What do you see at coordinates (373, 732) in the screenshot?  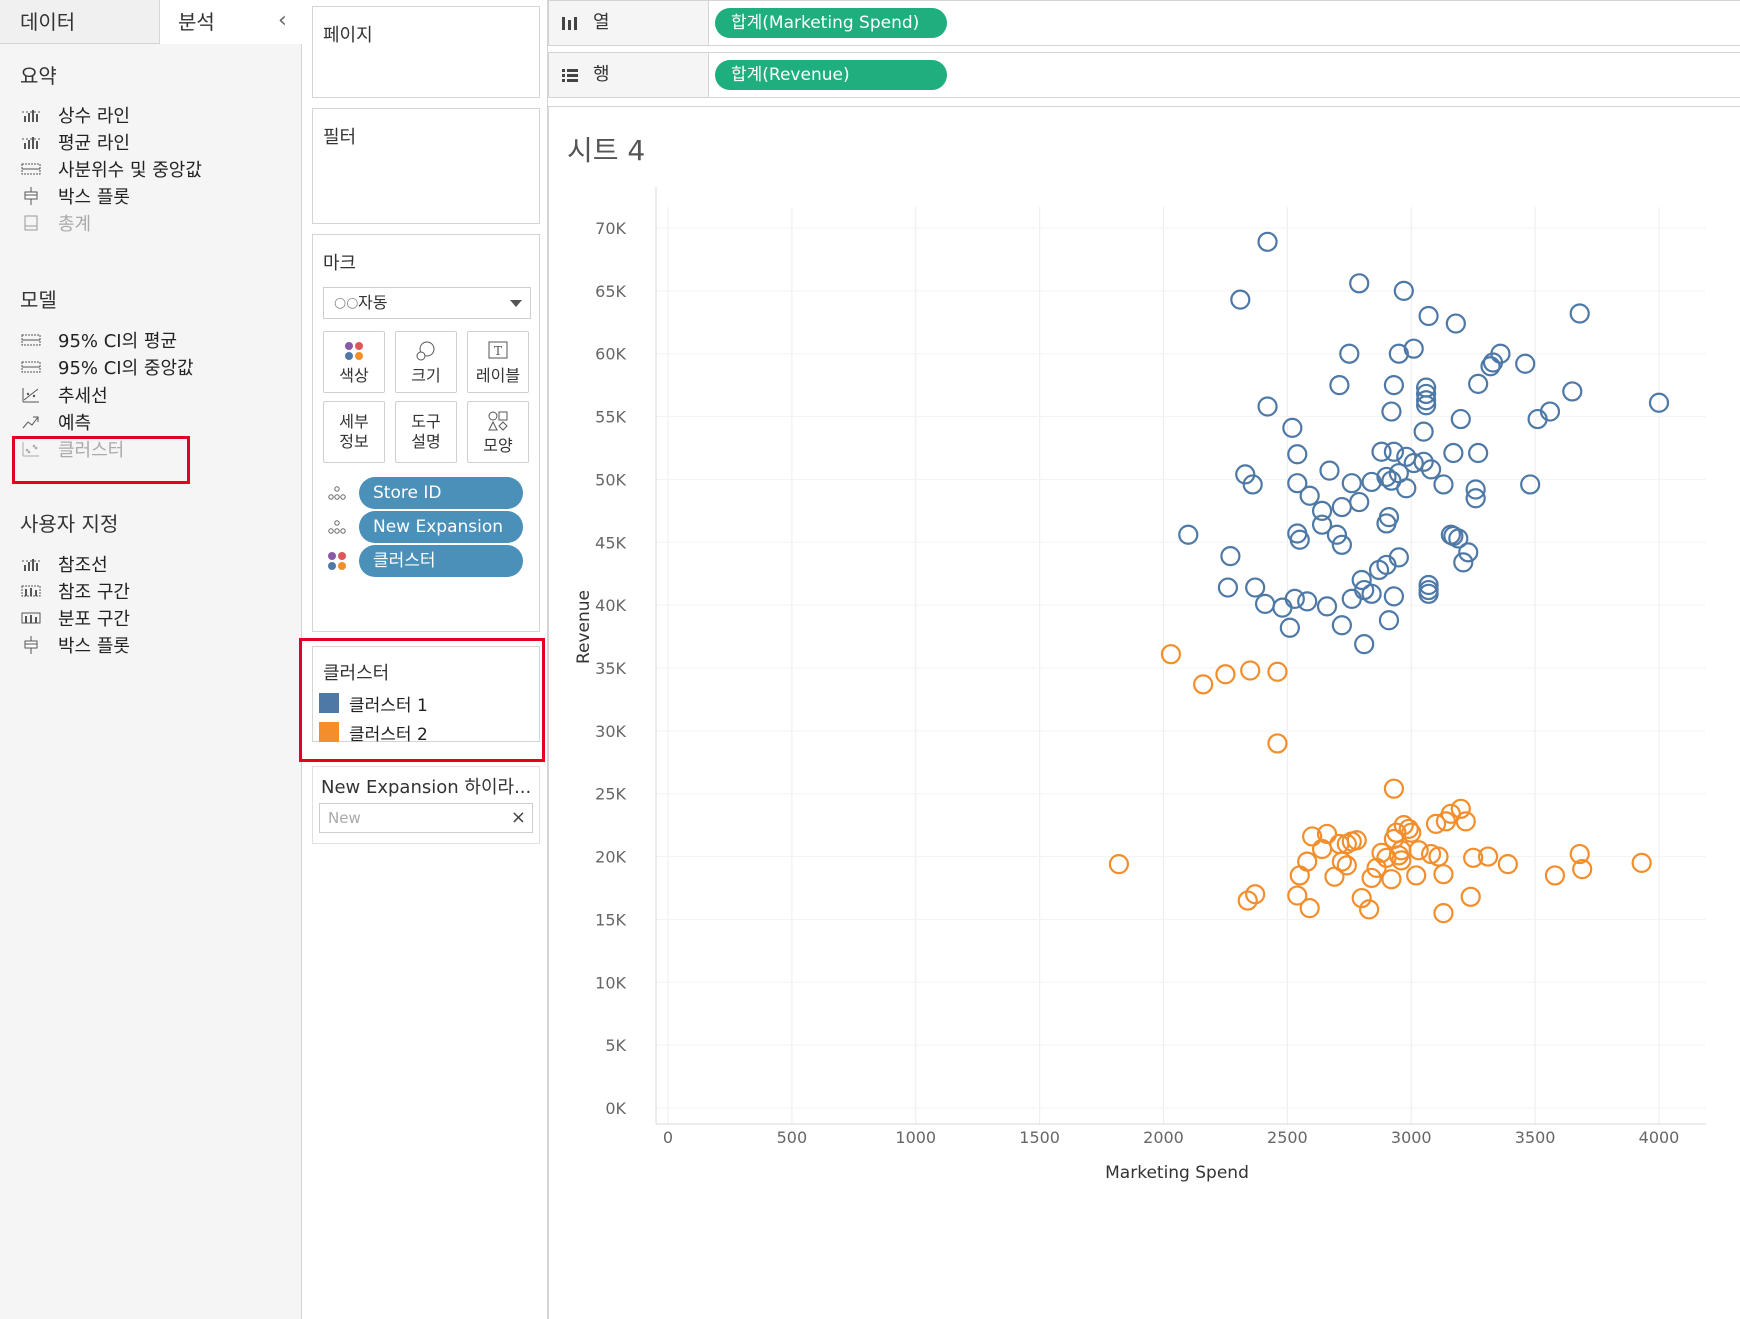 I see `legend-item-cluster-2: 클러스터 2` at bounding box center [373, 732].